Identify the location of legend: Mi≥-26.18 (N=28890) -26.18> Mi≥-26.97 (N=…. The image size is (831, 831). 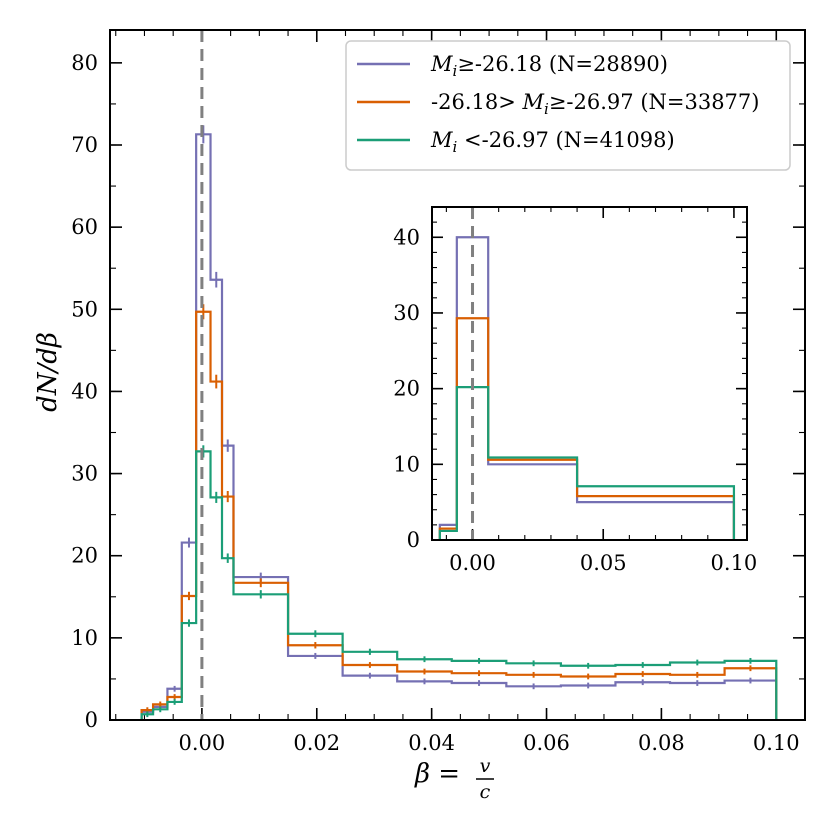
(568, 105).